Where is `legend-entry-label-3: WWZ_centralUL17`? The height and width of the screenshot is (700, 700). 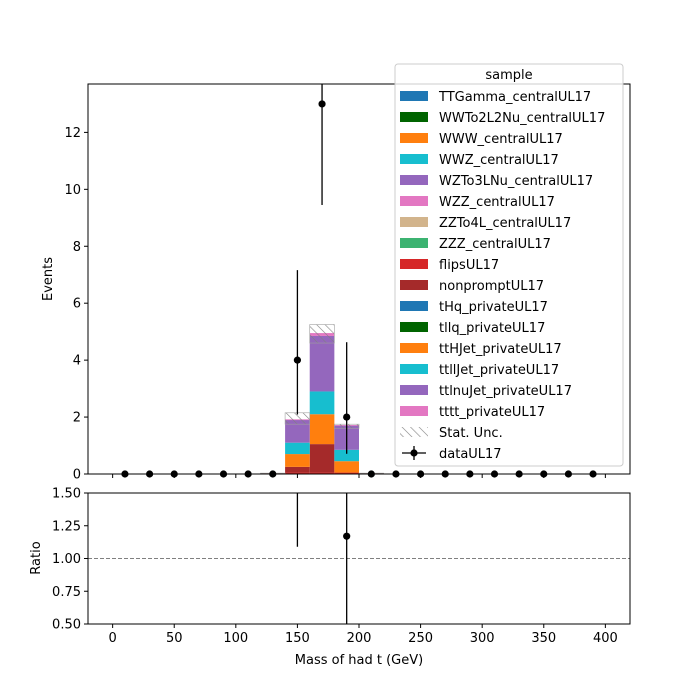
legend-entry-label-3: WWZ_centralUL17 is located at coordinates (499, 160).